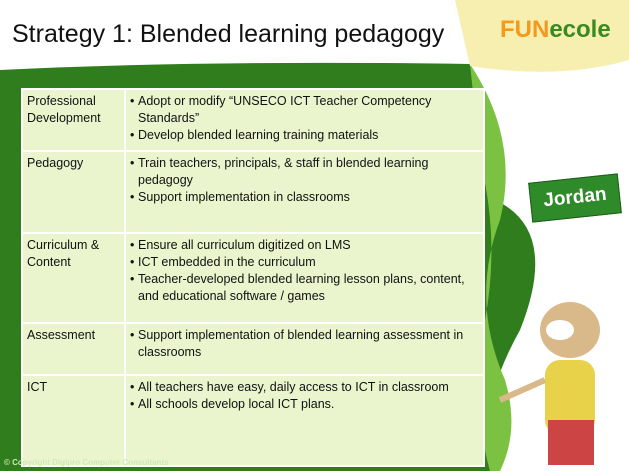  I want to click on logo-ecole: ecole, so click(580, 29).